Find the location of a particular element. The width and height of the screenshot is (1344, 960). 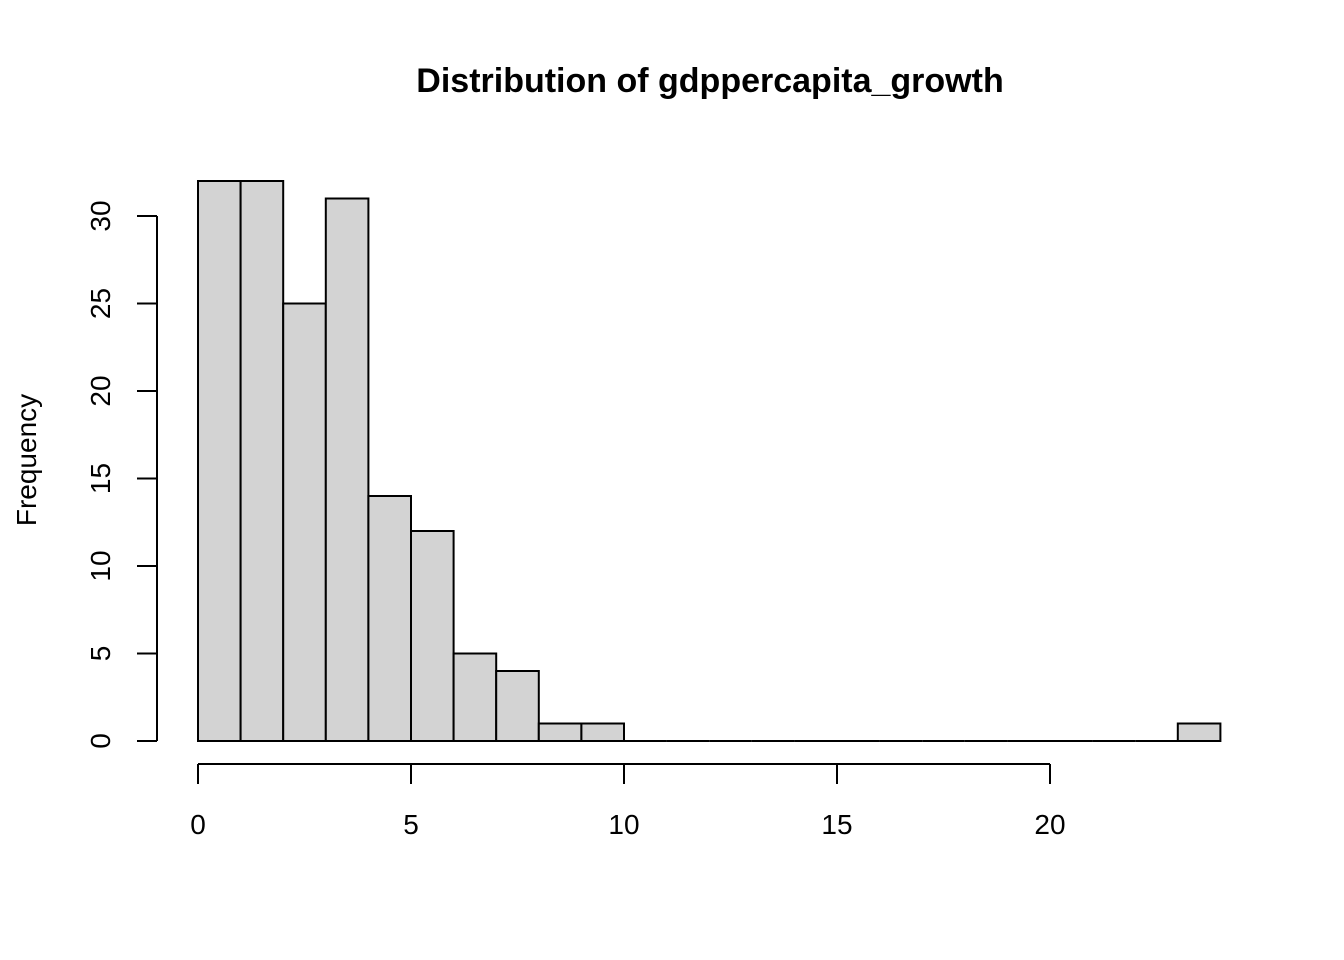

y-tick-label: 15 is located at coordinates (100, 478).